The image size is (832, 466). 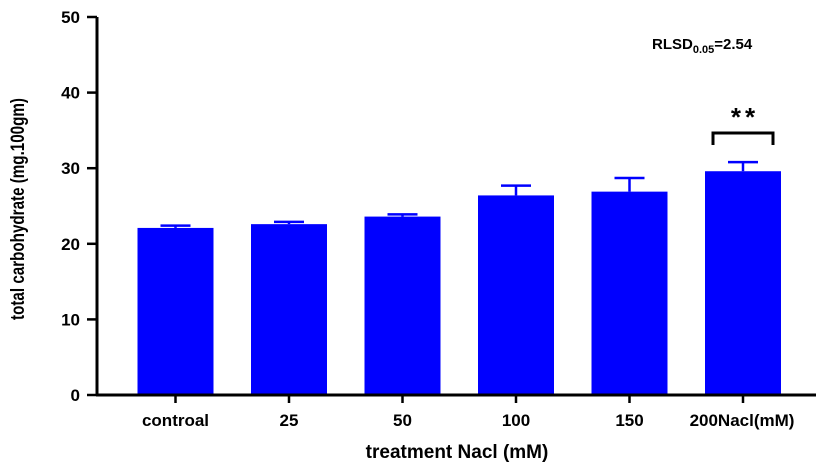 What do you see at coordinates (516, 420) in the screenshot?
I see `x-tick-label: 100` at bounding box center [516, 420].